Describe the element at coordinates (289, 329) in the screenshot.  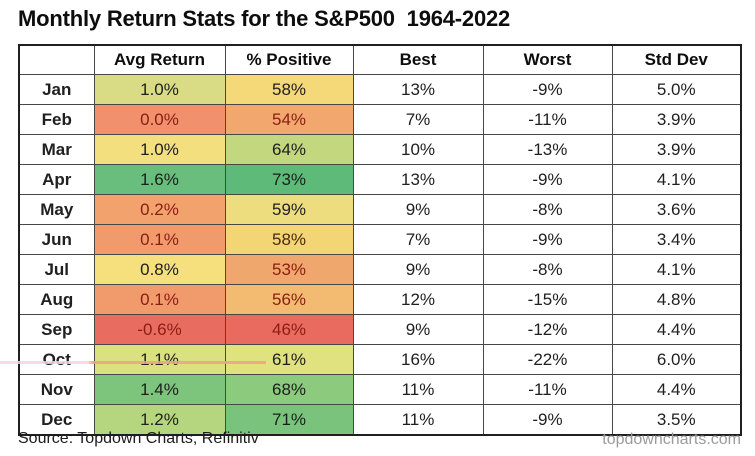
I see `pct-positive-cell: 46%` at that location.